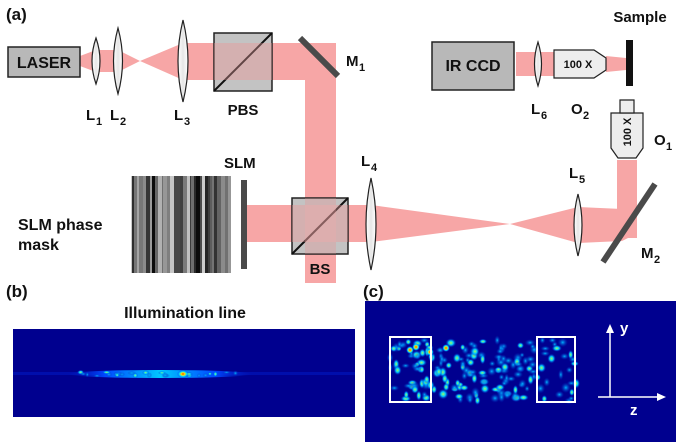 The width and height of the screenshot is (678, 443). Describe the element at coordinates (624, 328) in the screenshot. I see `axis-y-label: y` at that location.